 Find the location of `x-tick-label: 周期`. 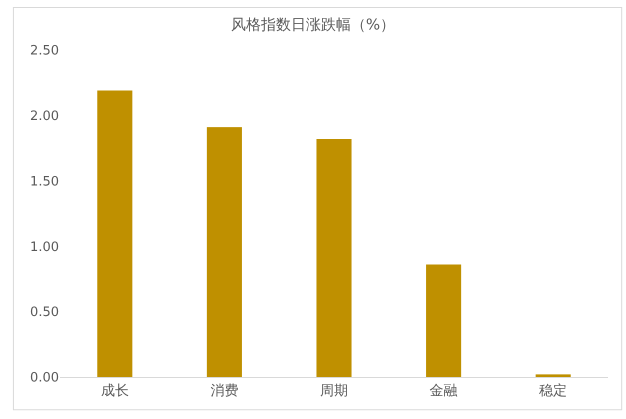

x-tick-label: 周期 is located at coordinates (334, 390).